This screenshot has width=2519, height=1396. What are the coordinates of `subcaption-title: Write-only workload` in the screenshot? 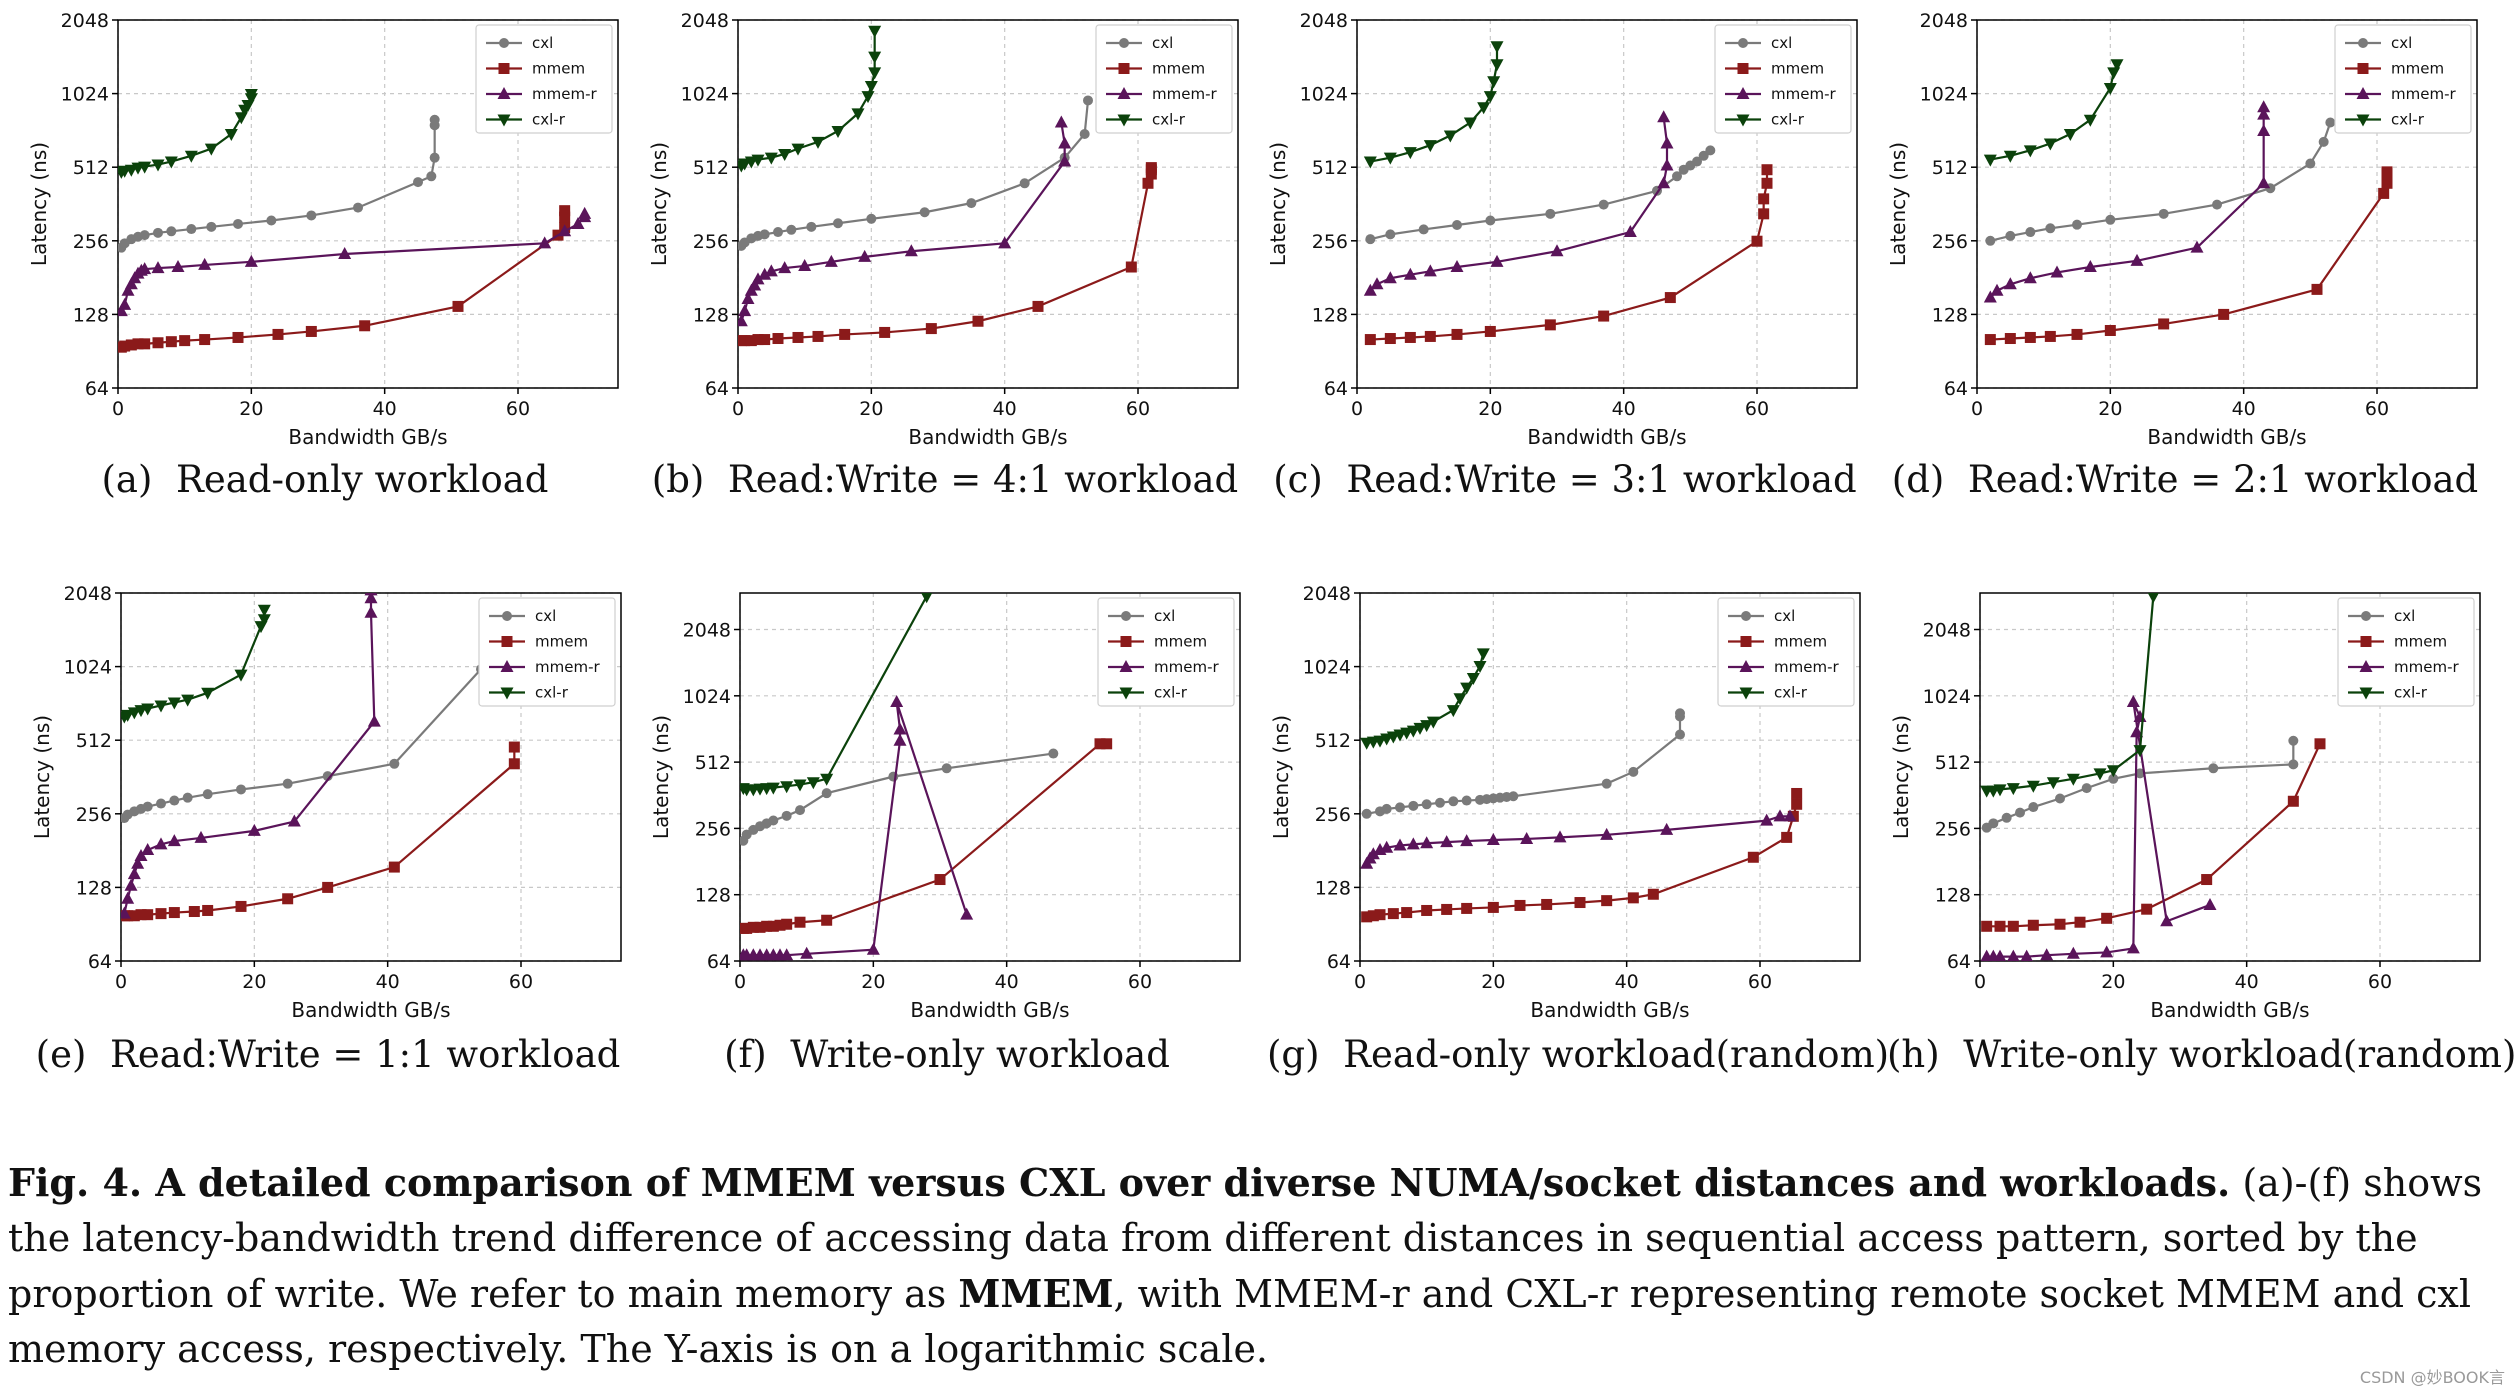 It's located at (980, 1054).